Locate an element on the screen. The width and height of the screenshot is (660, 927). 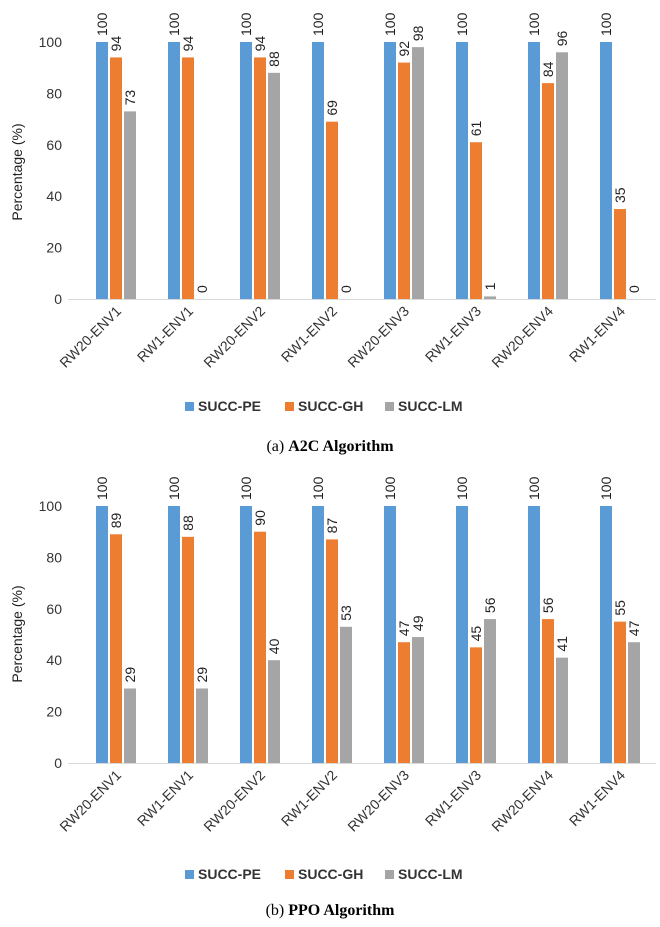
data-label: 45 is located at coordinates (476, 634).